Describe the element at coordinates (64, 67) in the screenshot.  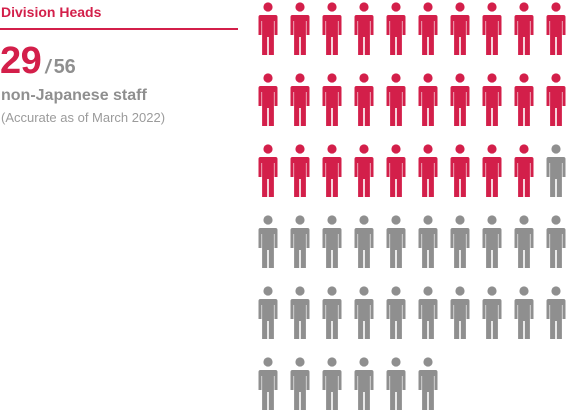
I see `staff-total: 56` at that location.